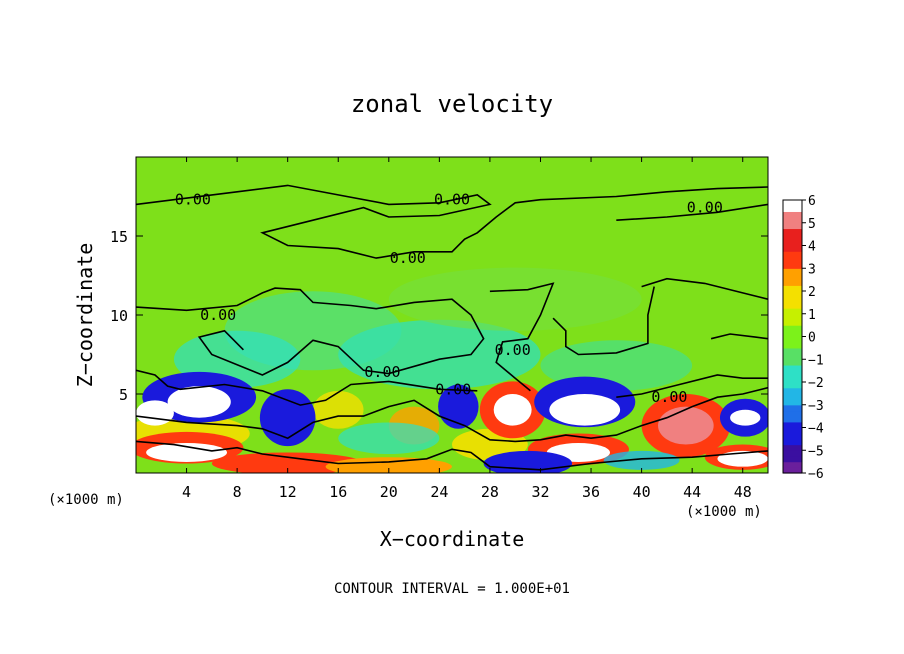 This screenshot has height=654, width=904. Describe the element at coordinates (816, 360) in the screenshot. I see `colorbar-tick-label: −1` at that location.